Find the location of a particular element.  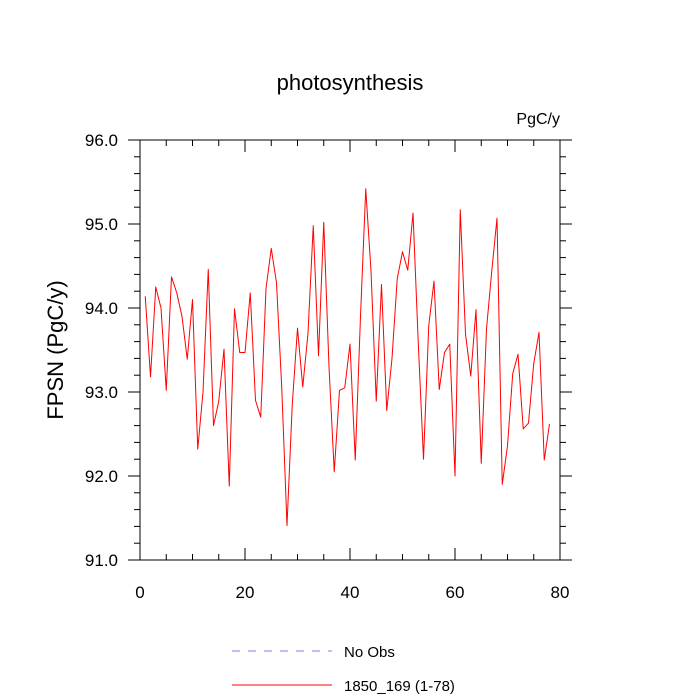

units-label: PgC/y is located at coordinates (538, 119).